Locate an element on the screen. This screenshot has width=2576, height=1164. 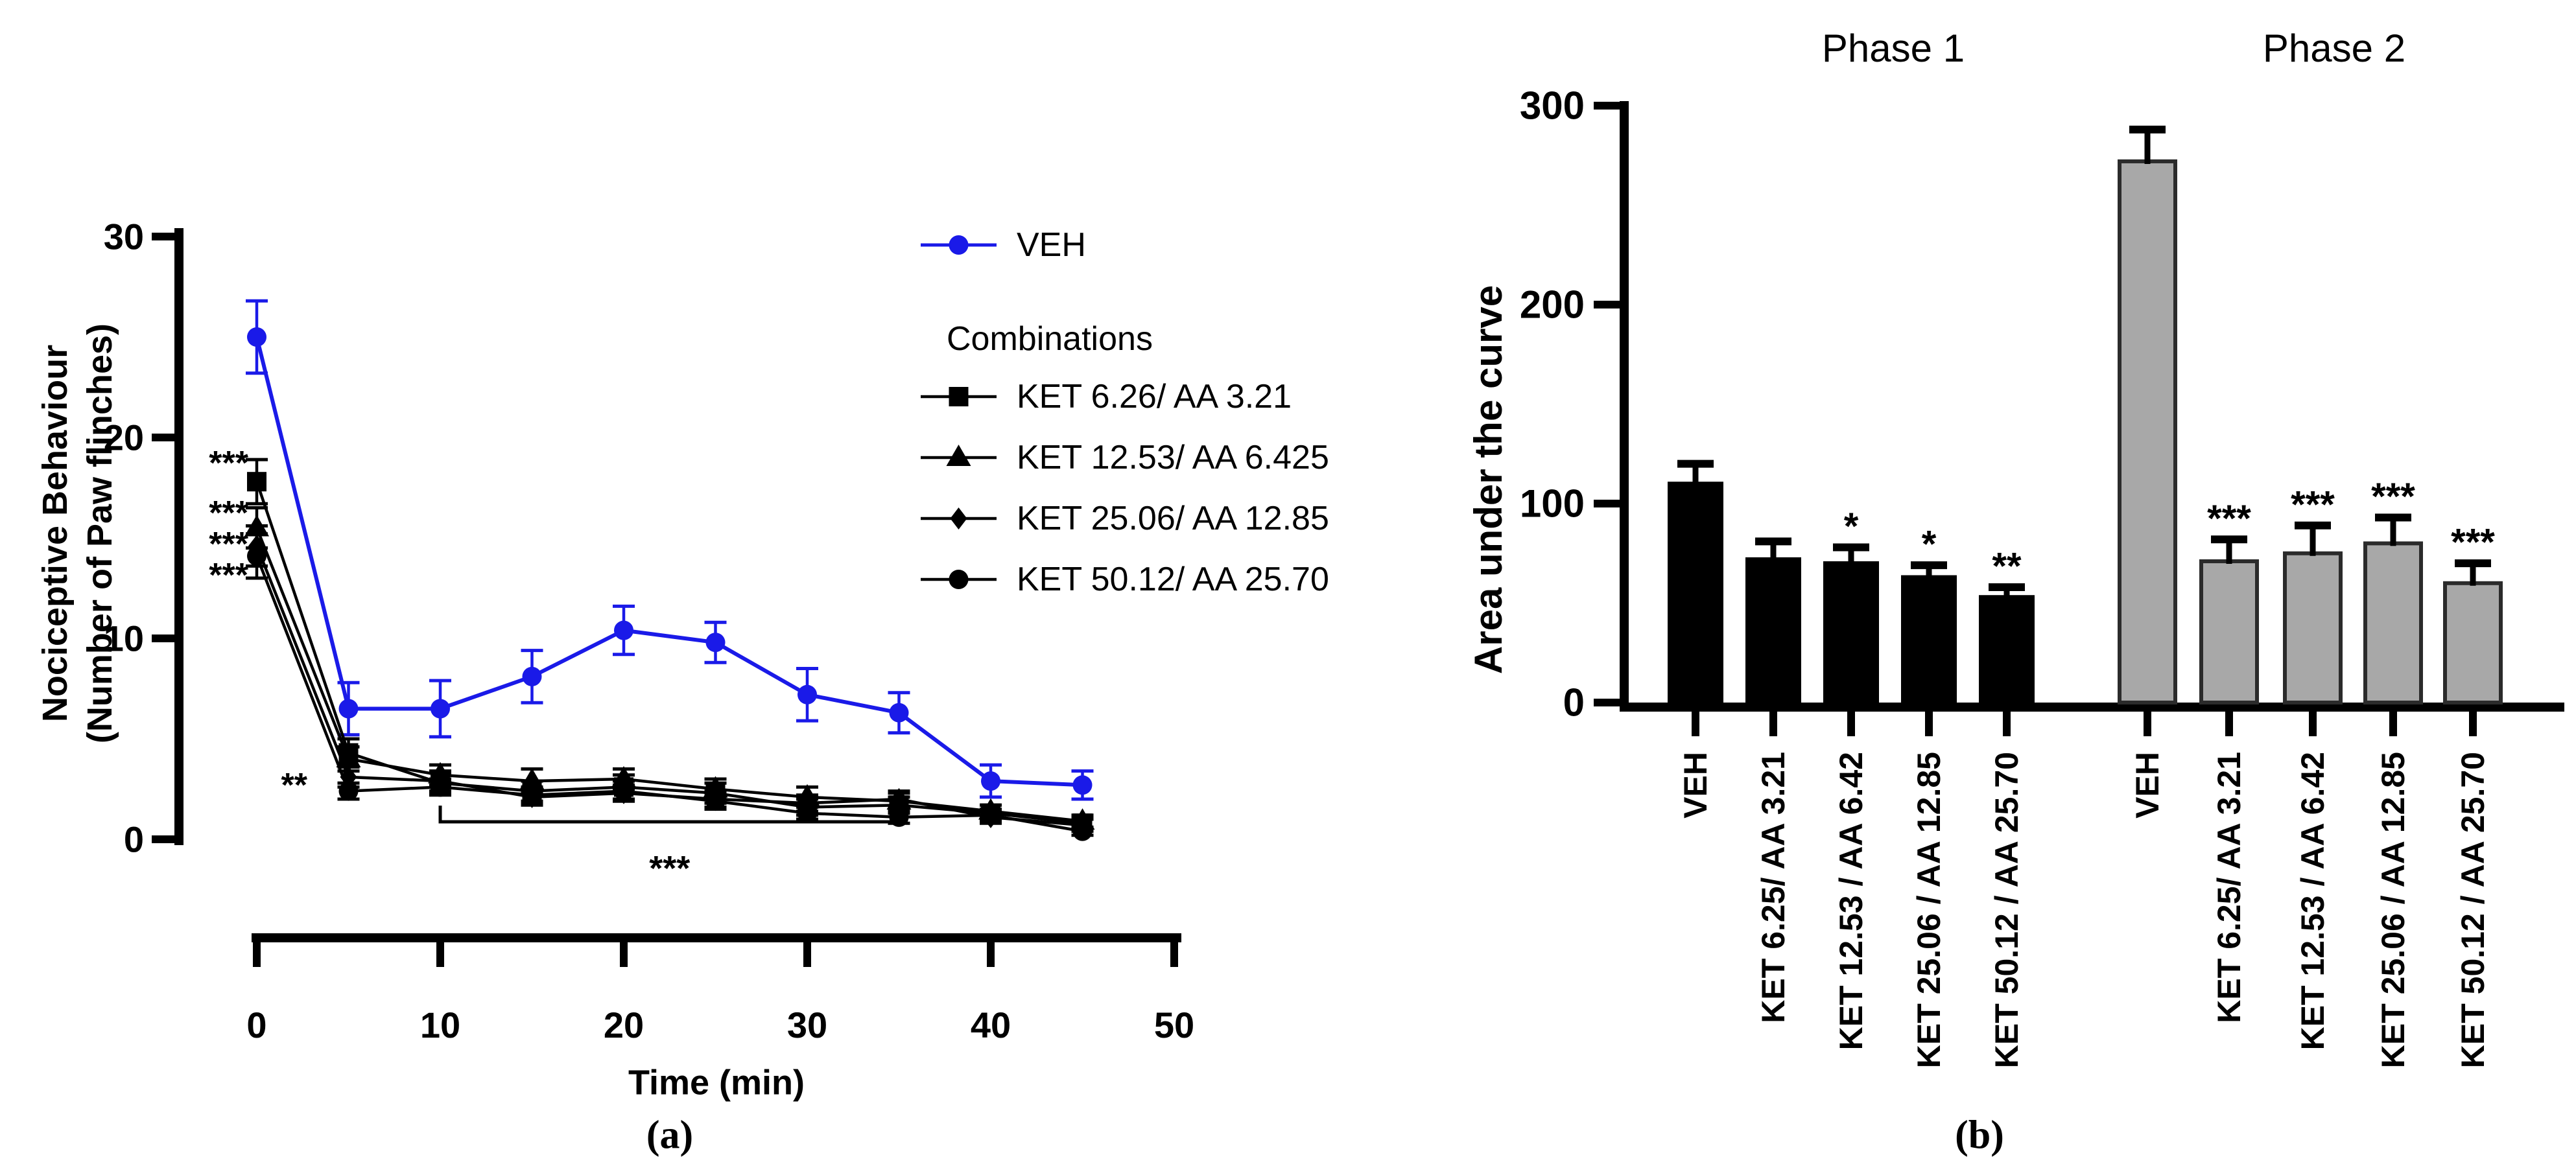
sig-stars-phase-2-ket-25-06-aa-12-85: *** is located at coordinates (2393, 497).